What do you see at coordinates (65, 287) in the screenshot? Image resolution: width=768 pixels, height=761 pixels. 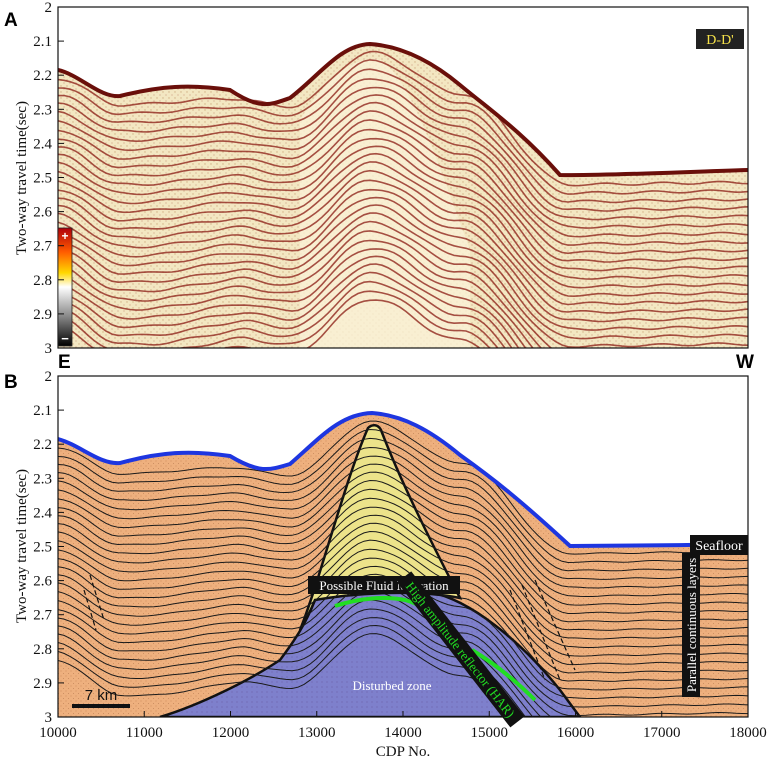 I see `amplitude-colorbar` at bounding box center [65, 287].